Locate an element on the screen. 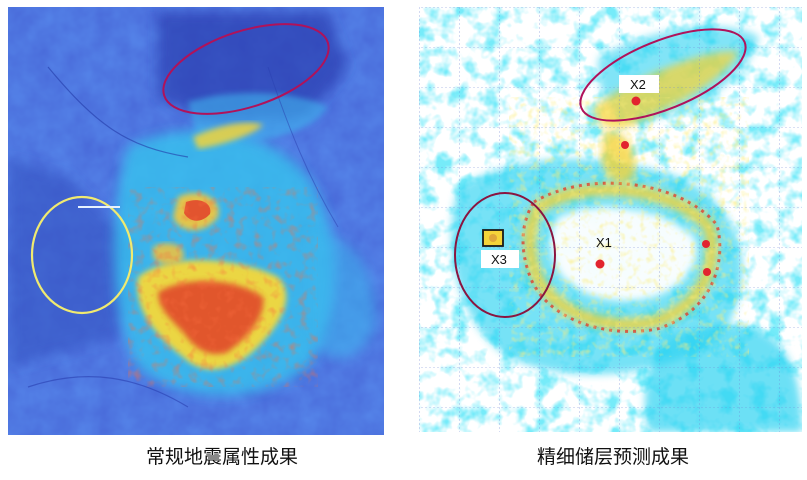 This screenshot has height=480, width=807. well-x2: X2 is located at coordinates (639, 90).